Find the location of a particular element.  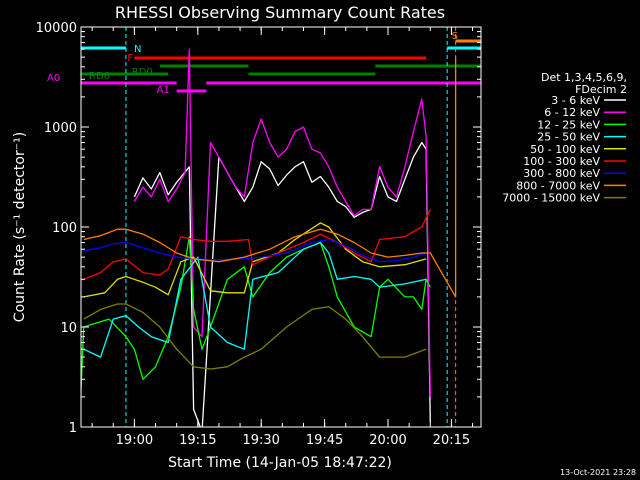

legend-header: Det 1,3,4,5,6,9, is located at coordinates (584, 77).